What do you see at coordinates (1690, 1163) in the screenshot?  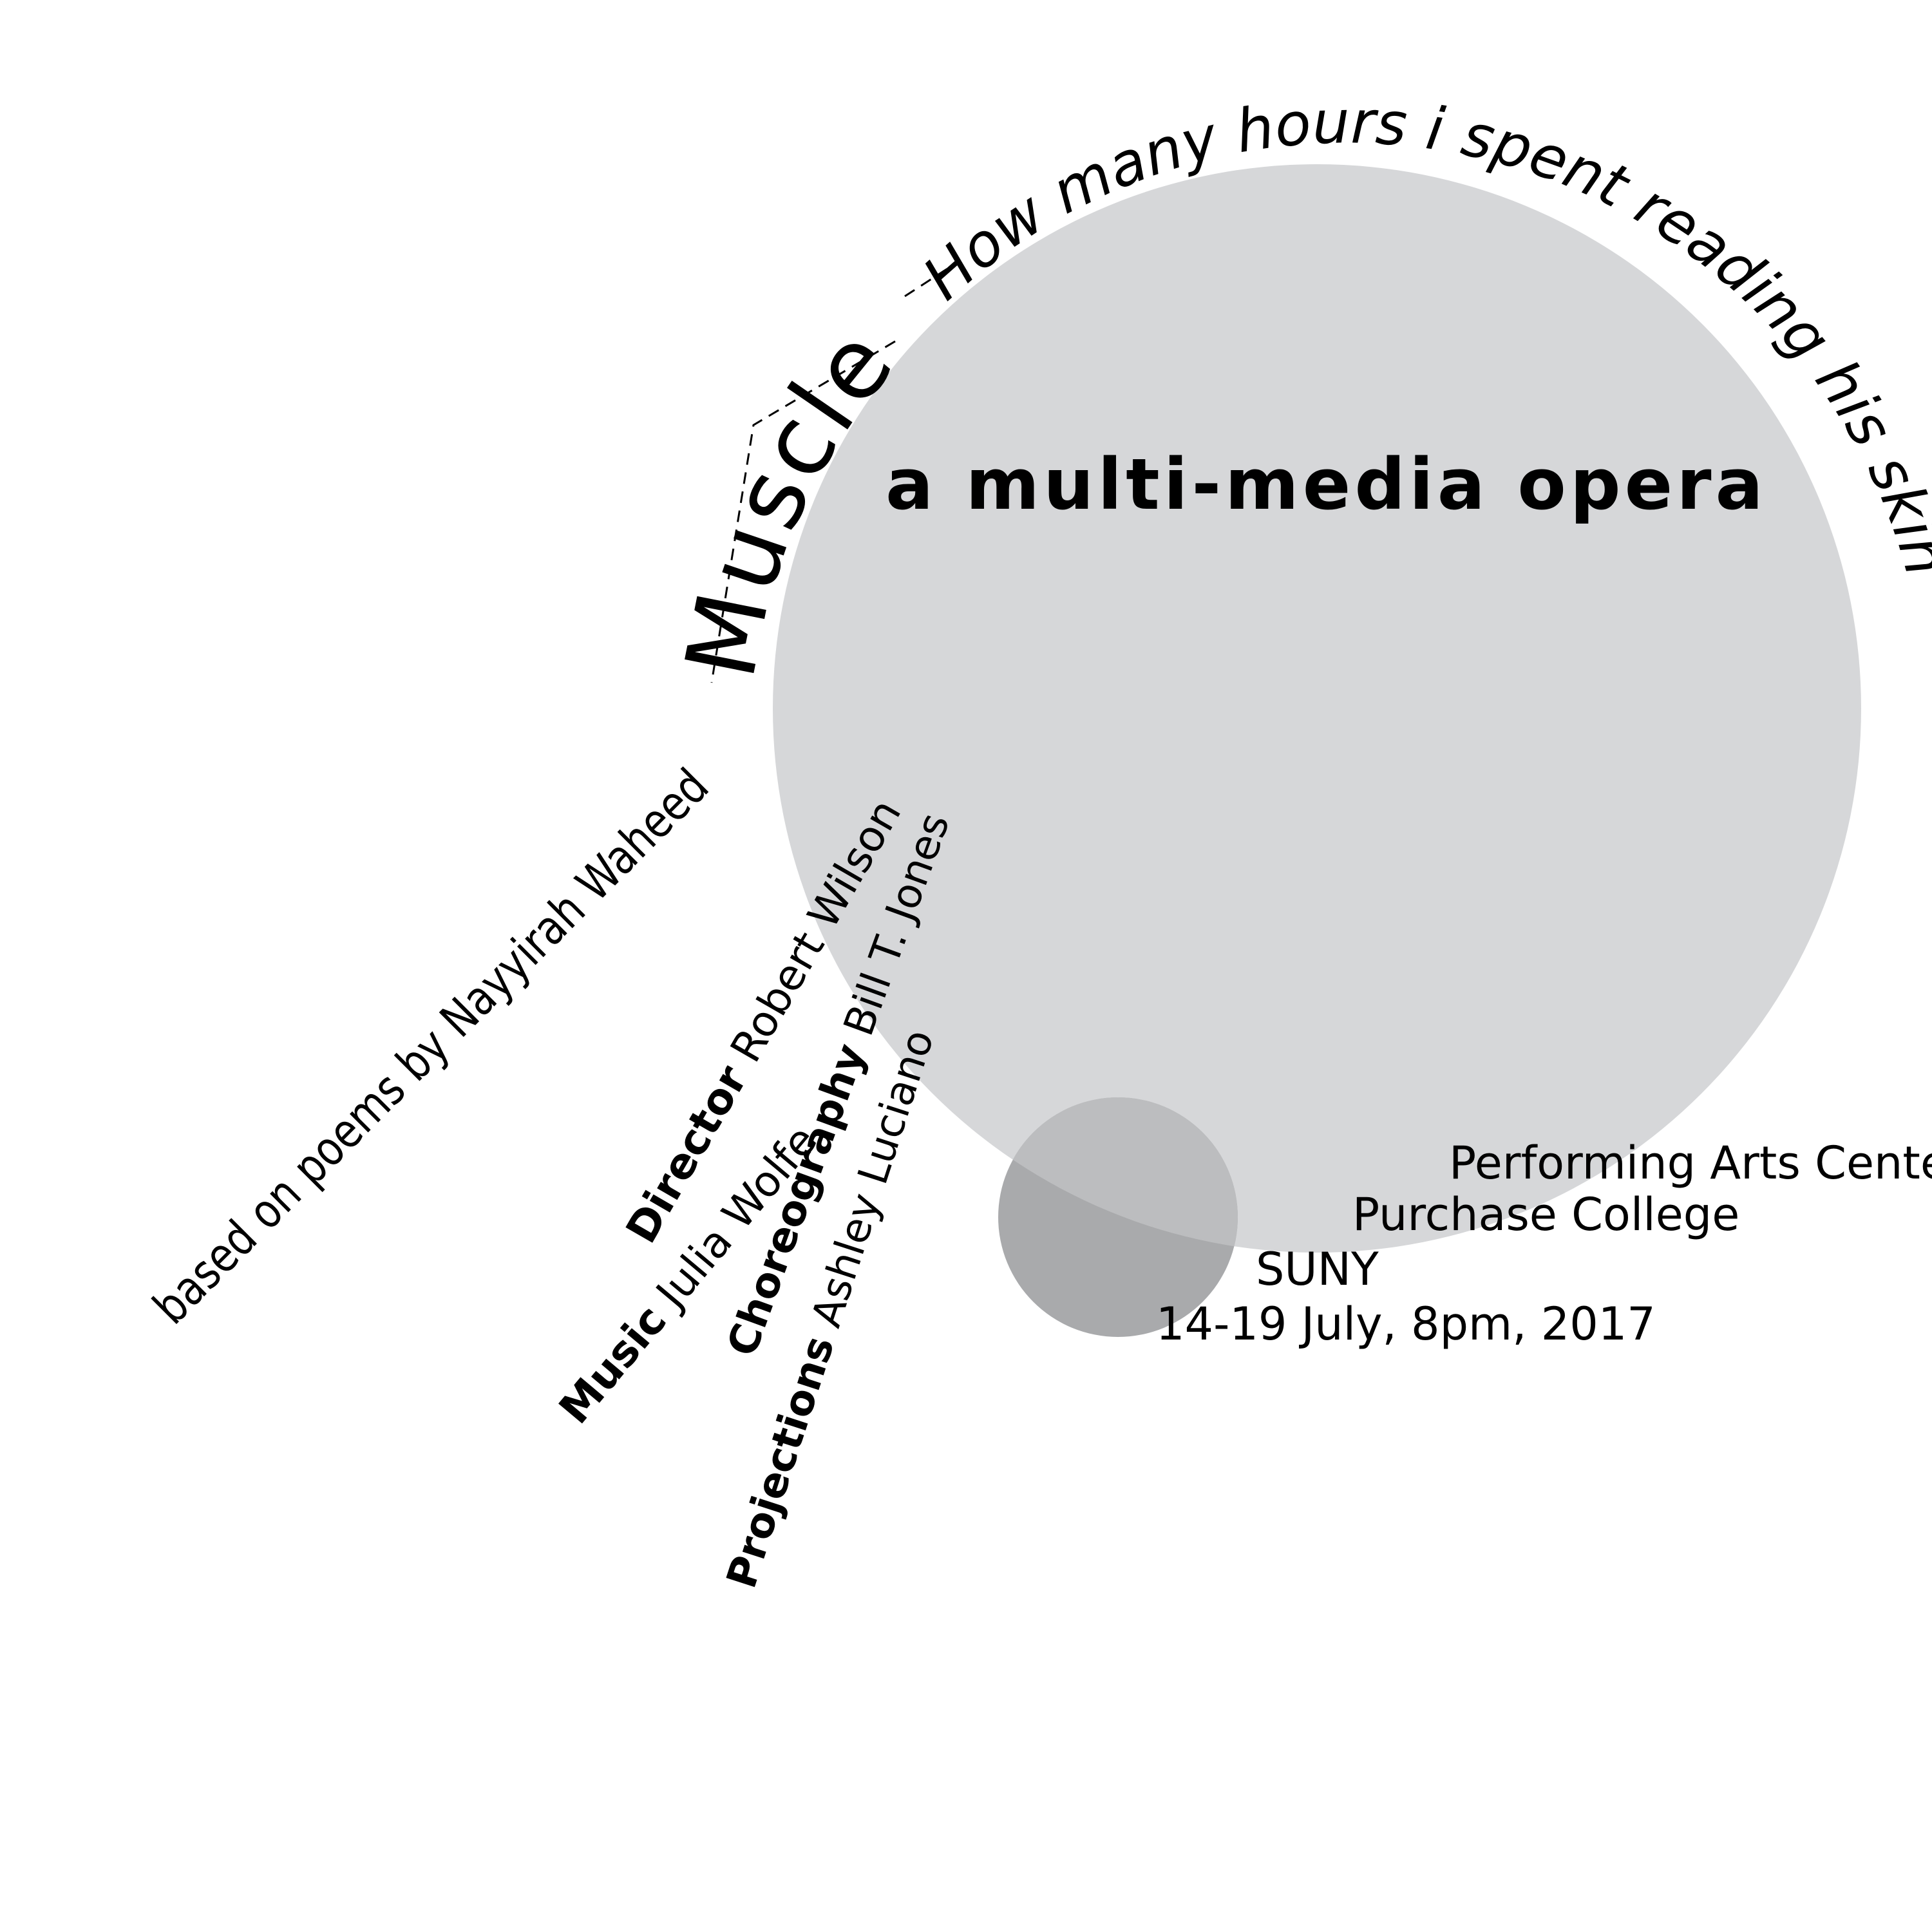 I see `venue-line-1: Performing Arts Center` at bounding box center [1690, 1163].